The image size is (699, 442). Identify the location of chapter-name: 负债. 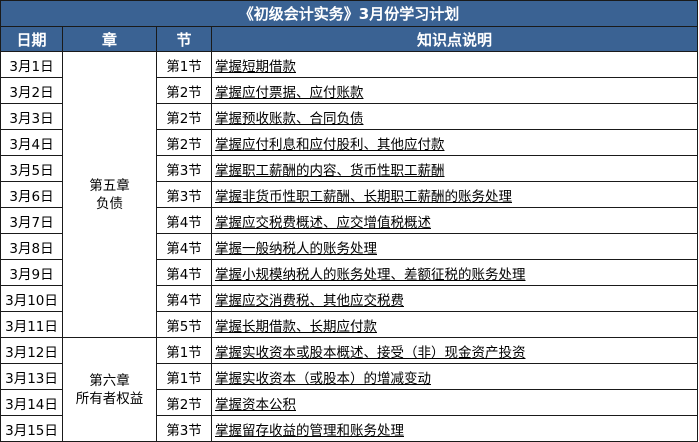
(109, 203).